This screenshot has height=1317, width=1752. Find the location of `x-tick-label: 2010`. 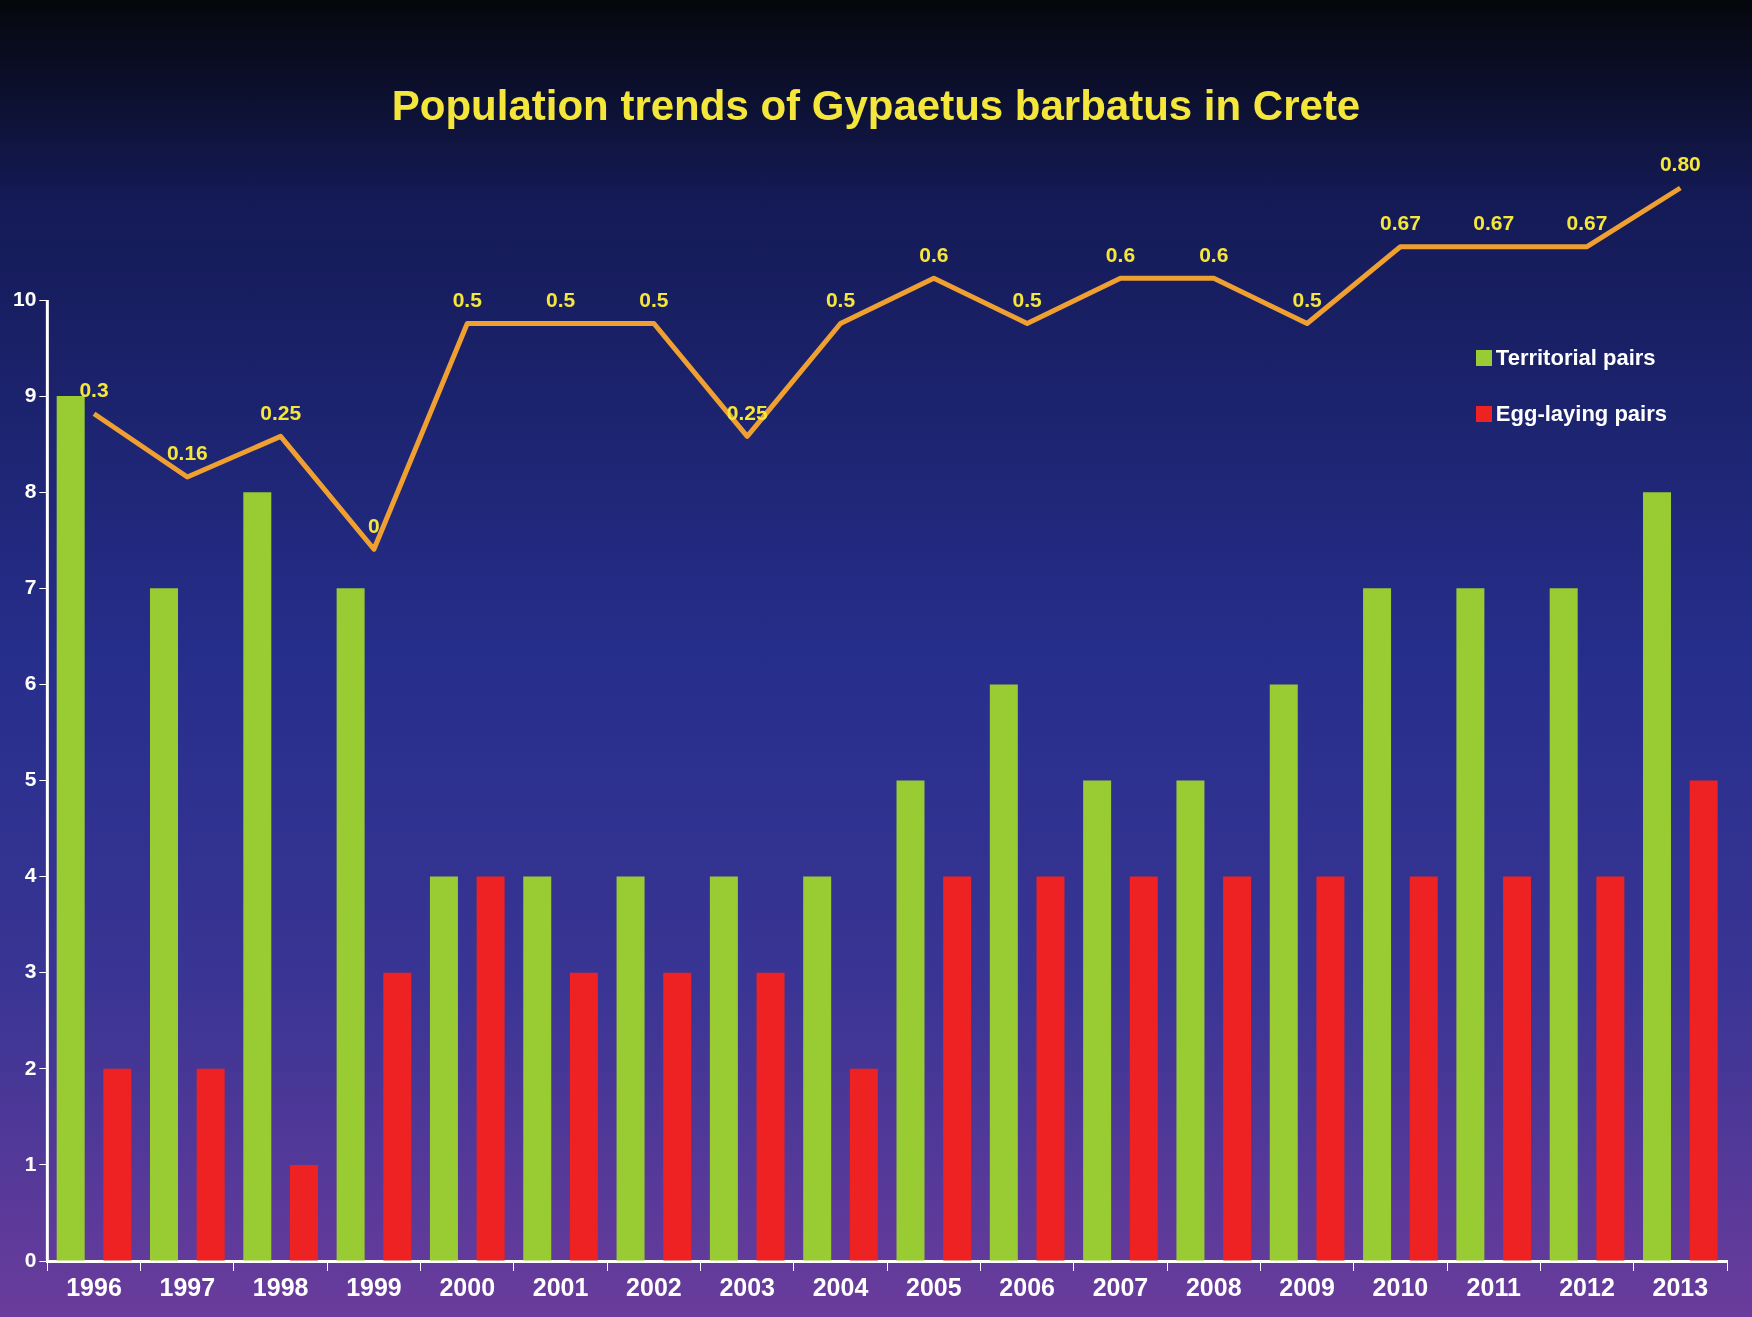

x-tick-label: 2010 is located at coordinates (1400, 1286).